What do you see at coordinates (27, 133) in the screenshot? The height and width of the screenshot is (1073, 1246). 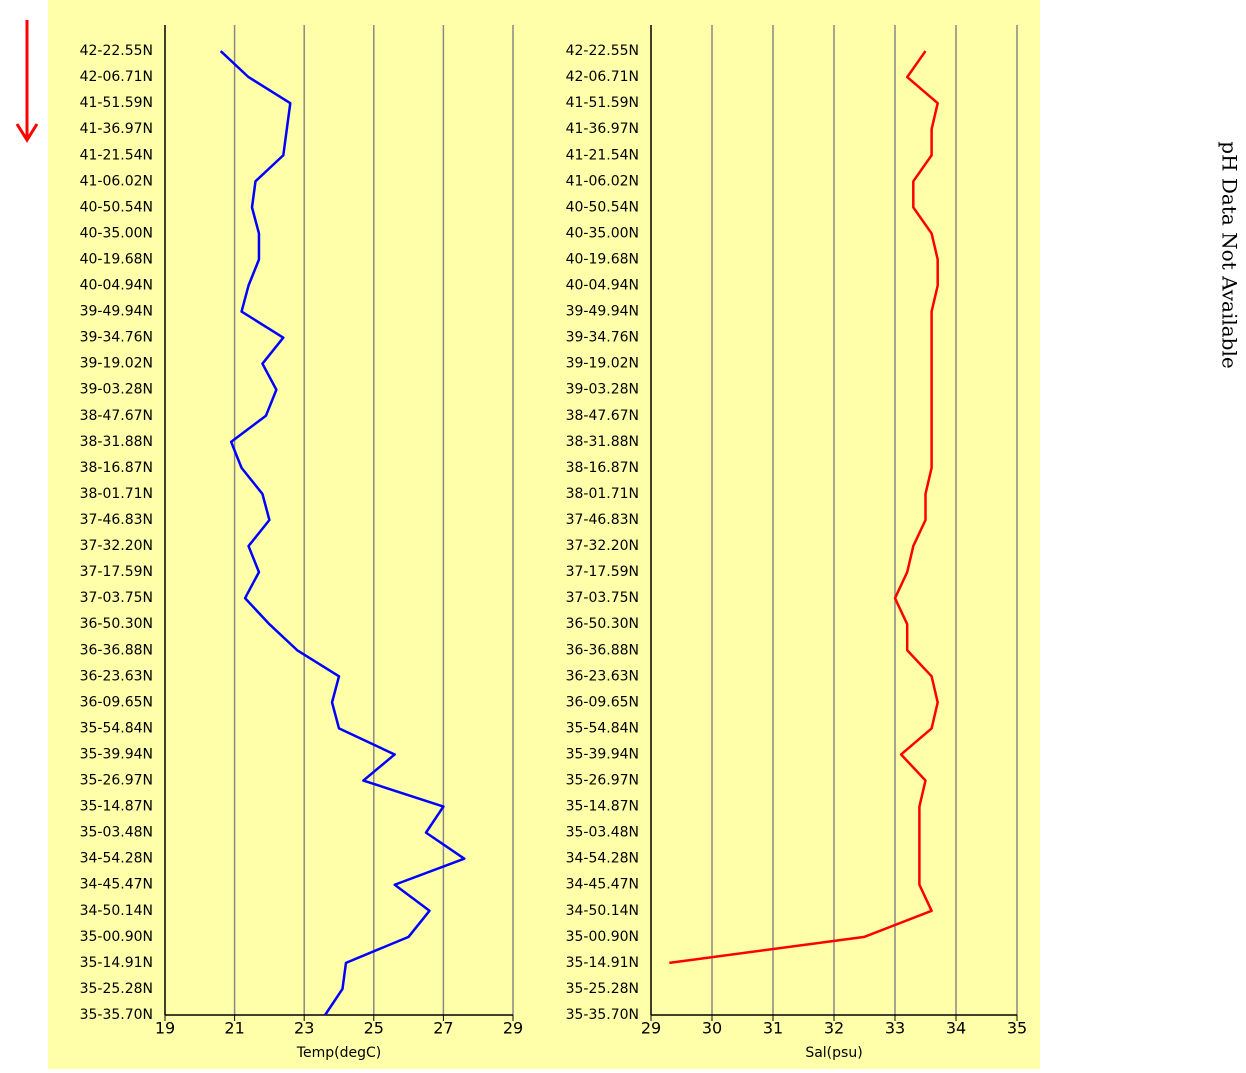 I see `arrow-head` at bounding box center [27, 133].